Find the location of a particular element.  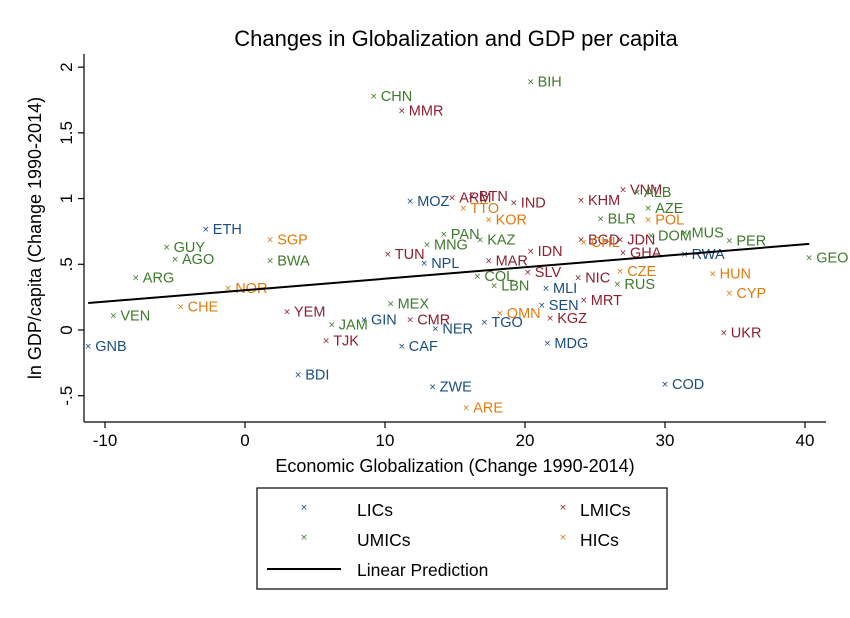

x-tick-label: 0 is located at coordinates (244, 440).